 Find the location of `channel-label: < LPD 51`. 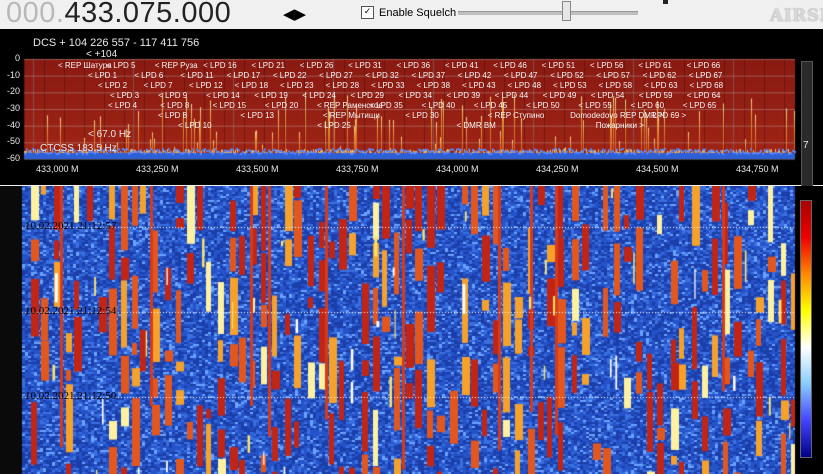

channel-label: < LPD 51 is located at coordinates (558, 65).